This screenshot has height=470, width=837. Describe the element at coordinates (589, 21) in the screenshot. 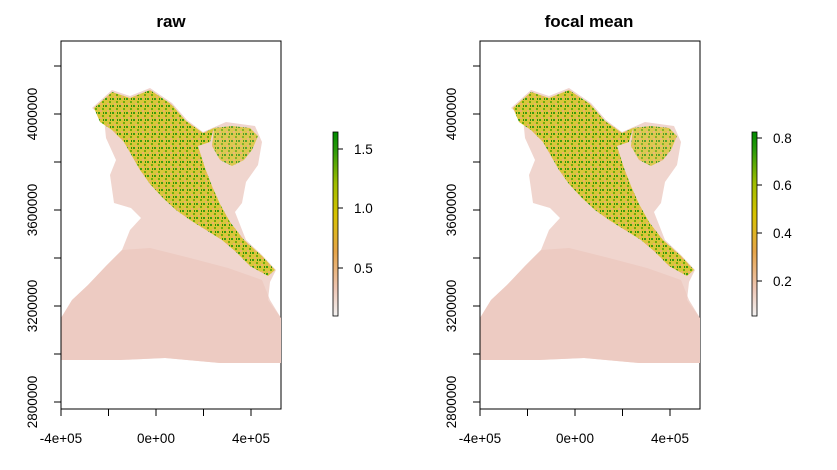

I see `panel-title: focal mean` at that location.